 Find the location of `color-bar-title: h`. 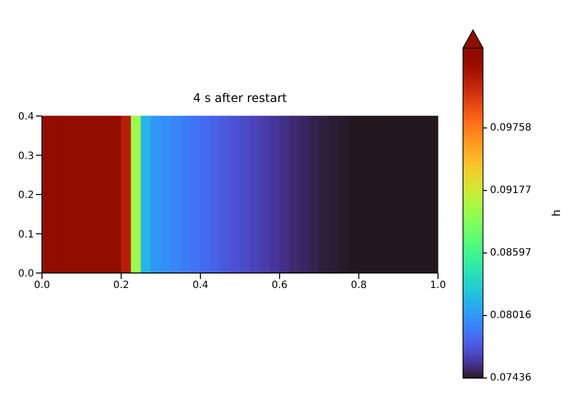

color-bar-title: h is located at coordinates (556, 212).